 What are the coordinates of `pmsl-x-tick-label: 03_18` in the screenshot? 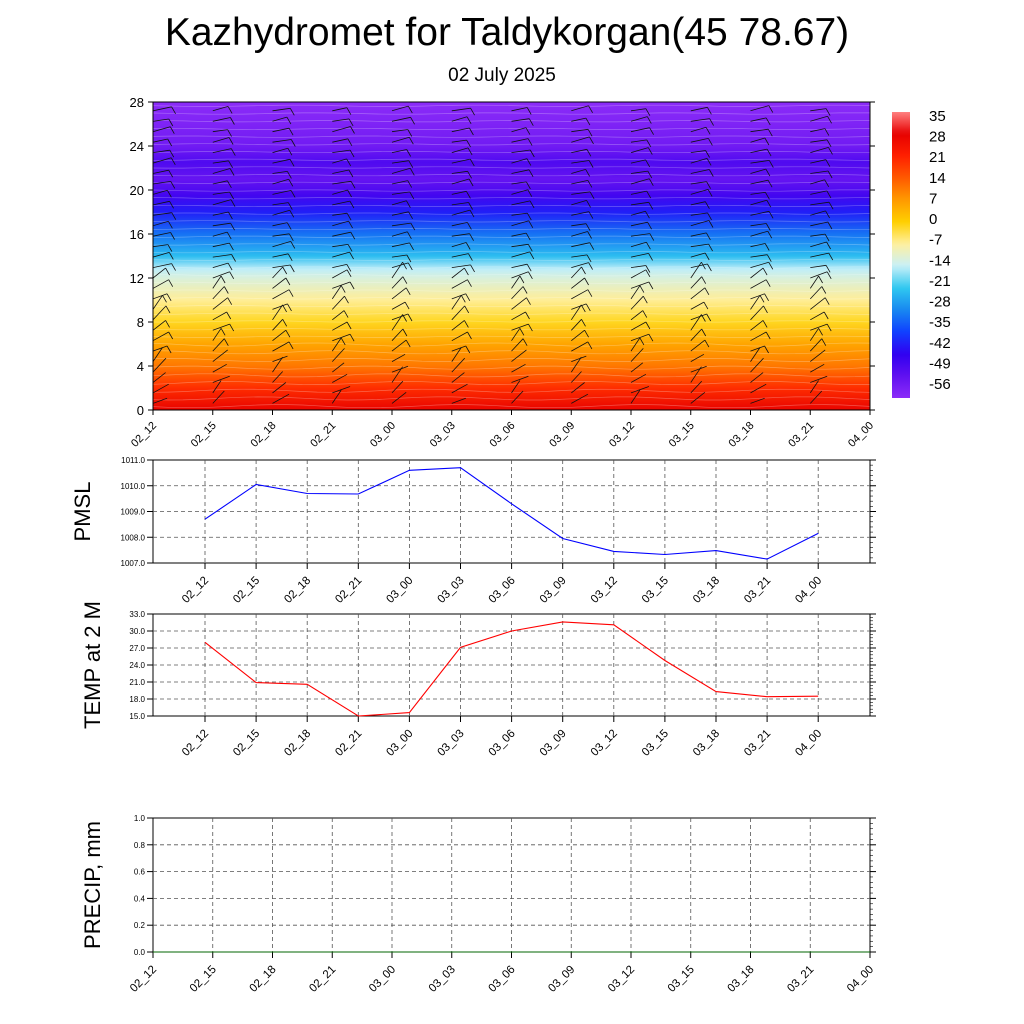 It's located at (706, 590).